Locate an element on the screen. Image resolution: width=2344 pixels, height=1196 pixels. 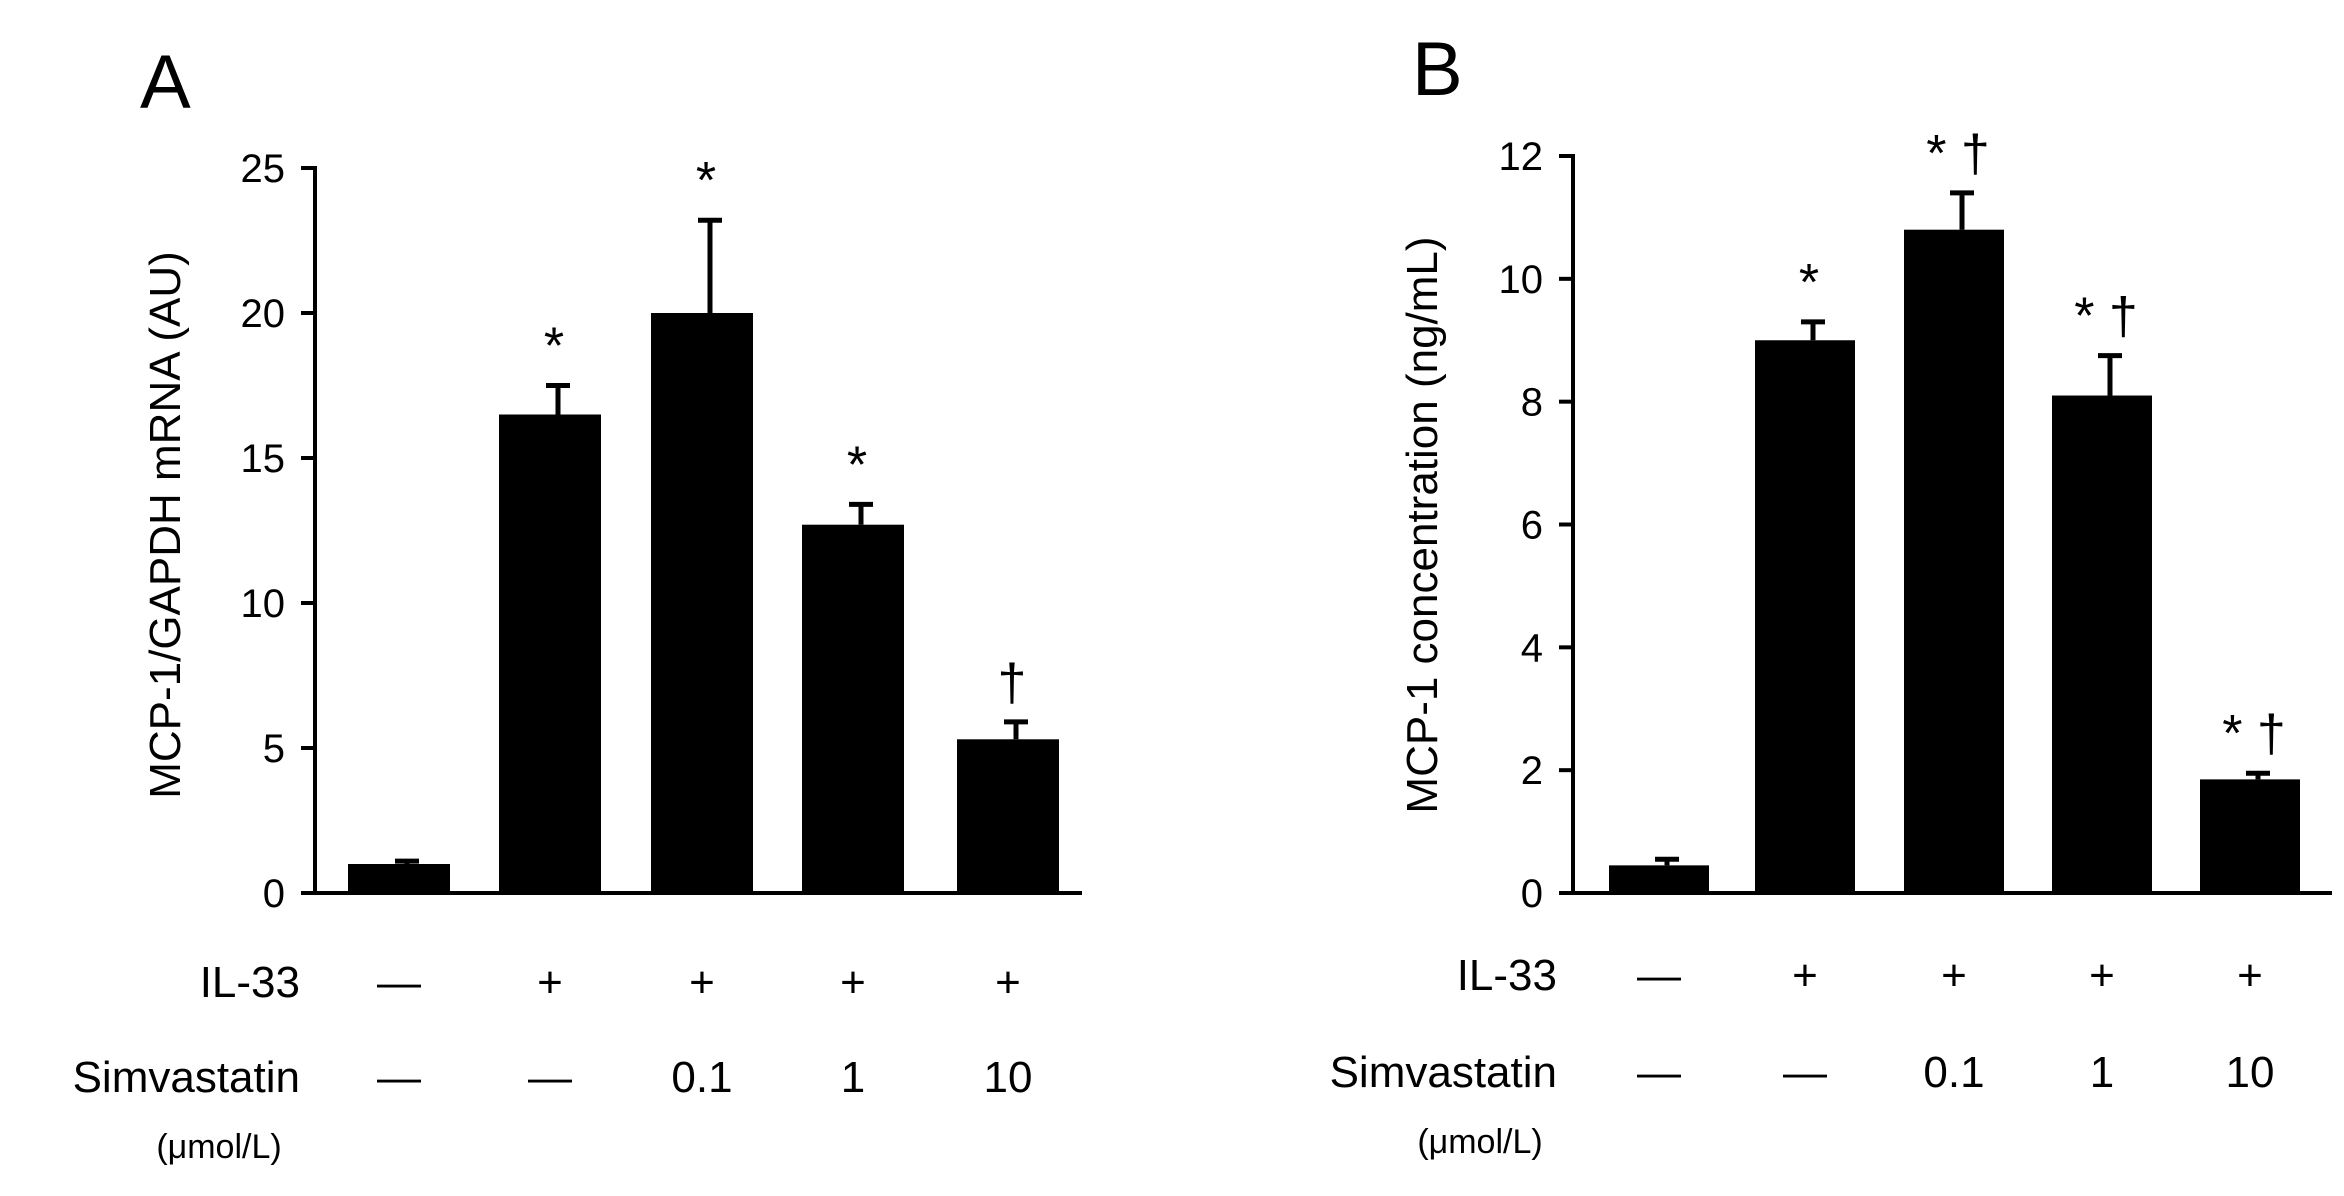
panel-a-simvastatin-value: 0.1 is located at coordinates (701, 1077).